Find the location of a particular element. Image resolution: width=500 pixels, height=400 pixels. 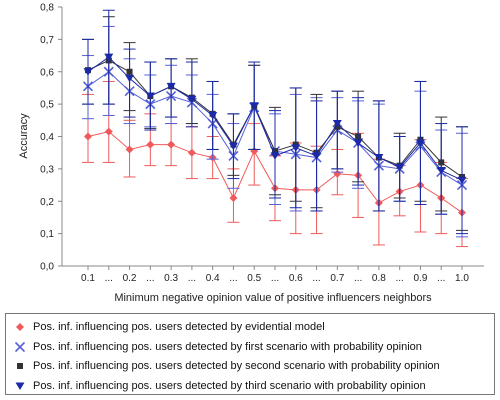

x-tick-label: 0.6 is located at coordinates (296, 278).